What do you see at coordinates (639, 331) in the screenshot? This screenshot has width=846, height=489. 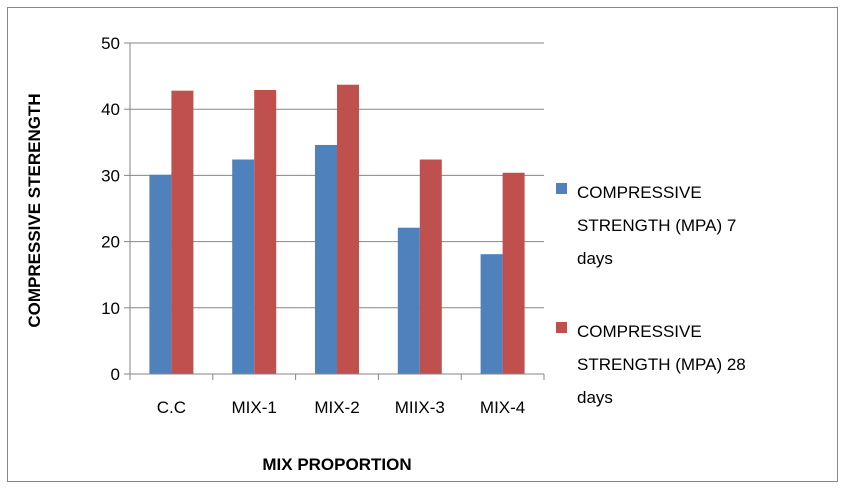 I see `legend-label-28-days: COMPRESSIVE` at bounding box center [639, 331].